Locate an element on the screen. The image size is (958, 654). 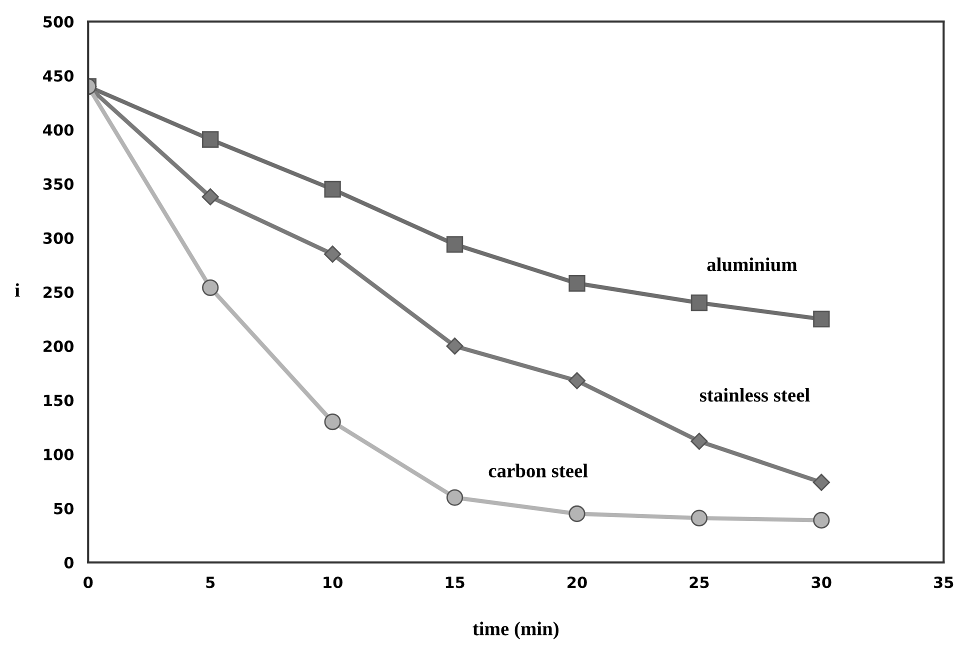
y-tick-label: 500 is located at coordinates (59, 22).